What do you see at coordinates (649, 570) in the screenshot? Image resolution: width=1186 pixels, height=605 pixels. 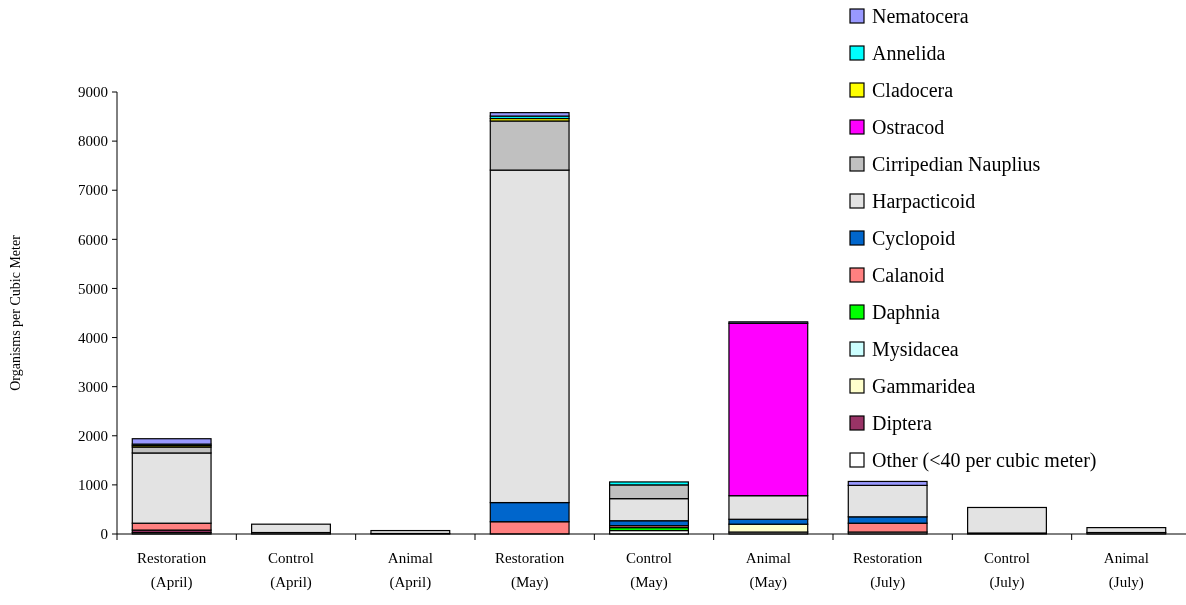 I see `x-tick-label: Control (May)` at bounding box center [649, 570].